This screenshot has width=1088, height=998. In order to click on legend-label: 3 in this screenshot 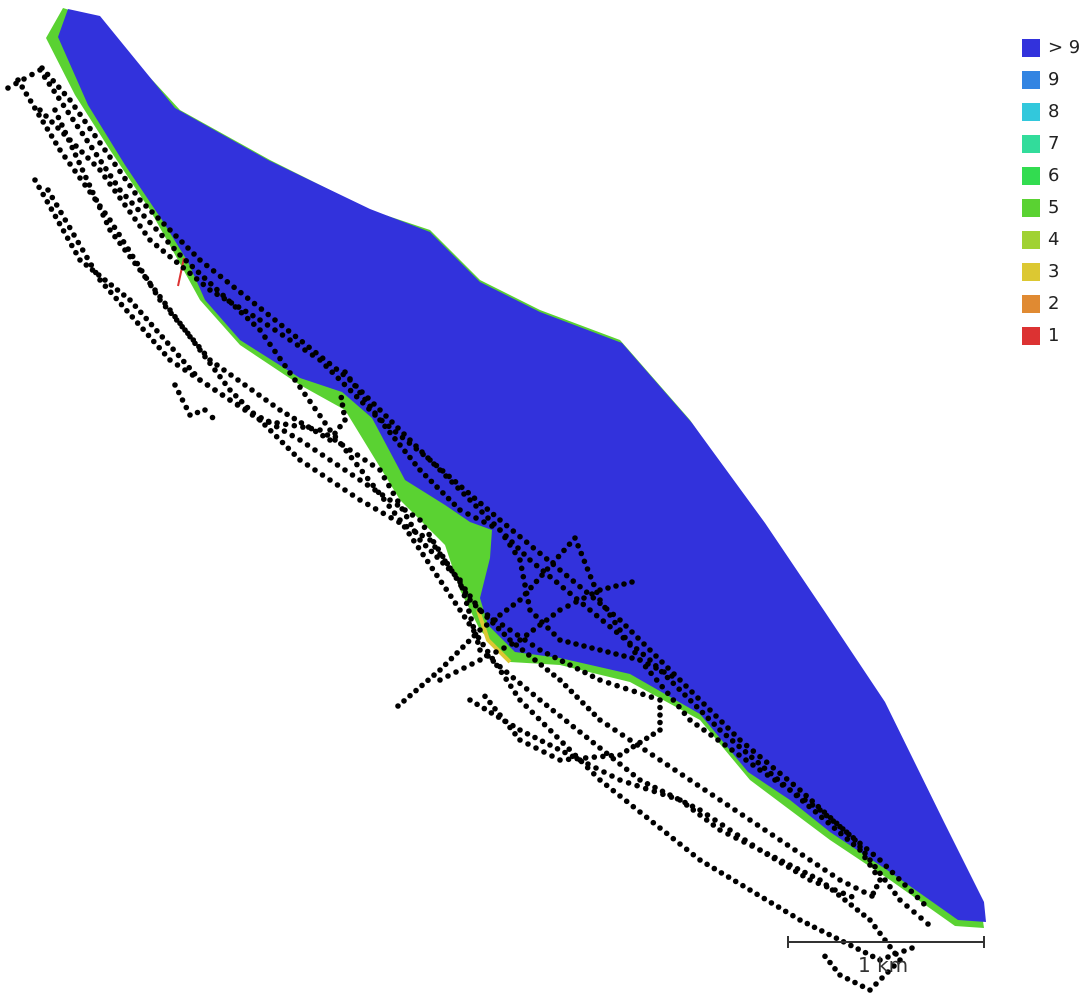, I will do `click(1054, 271)`.